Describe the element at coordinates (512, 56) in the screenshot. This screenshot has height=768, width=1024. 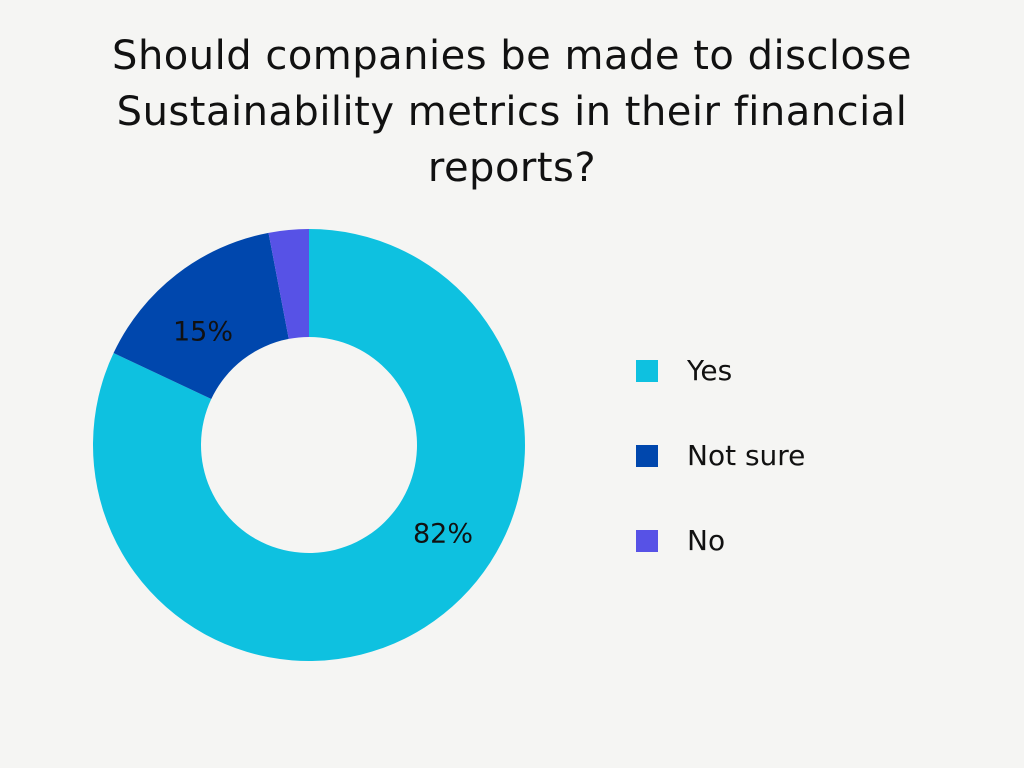
I see `chart-title-line-1: Should companies be made to disclose` at that location.